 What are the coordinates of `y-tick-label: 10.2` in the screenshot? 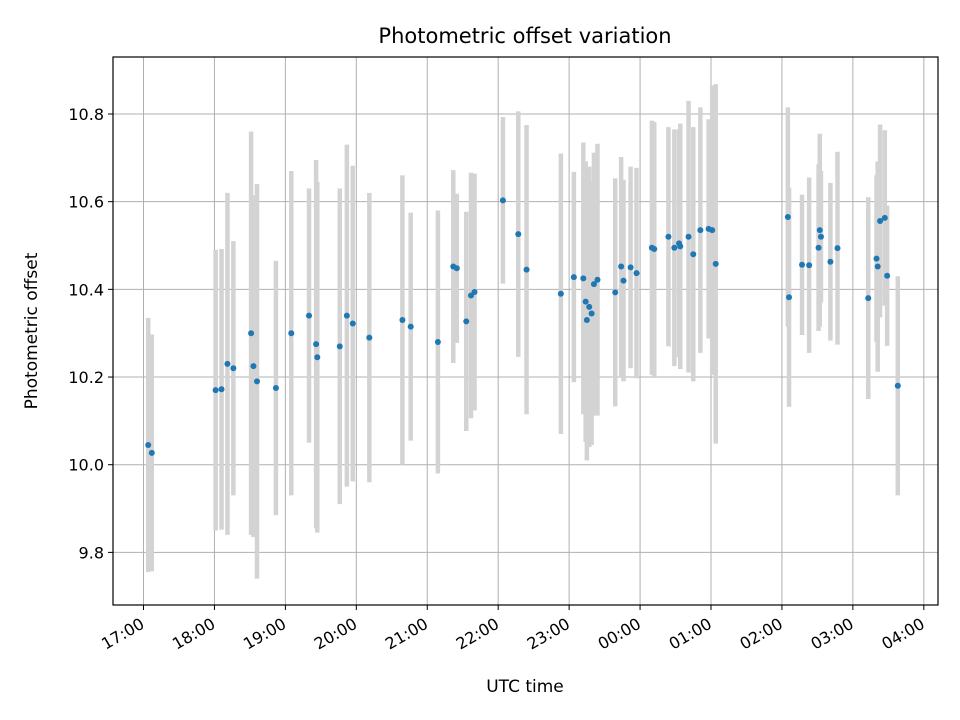 It's located at (86, 377).